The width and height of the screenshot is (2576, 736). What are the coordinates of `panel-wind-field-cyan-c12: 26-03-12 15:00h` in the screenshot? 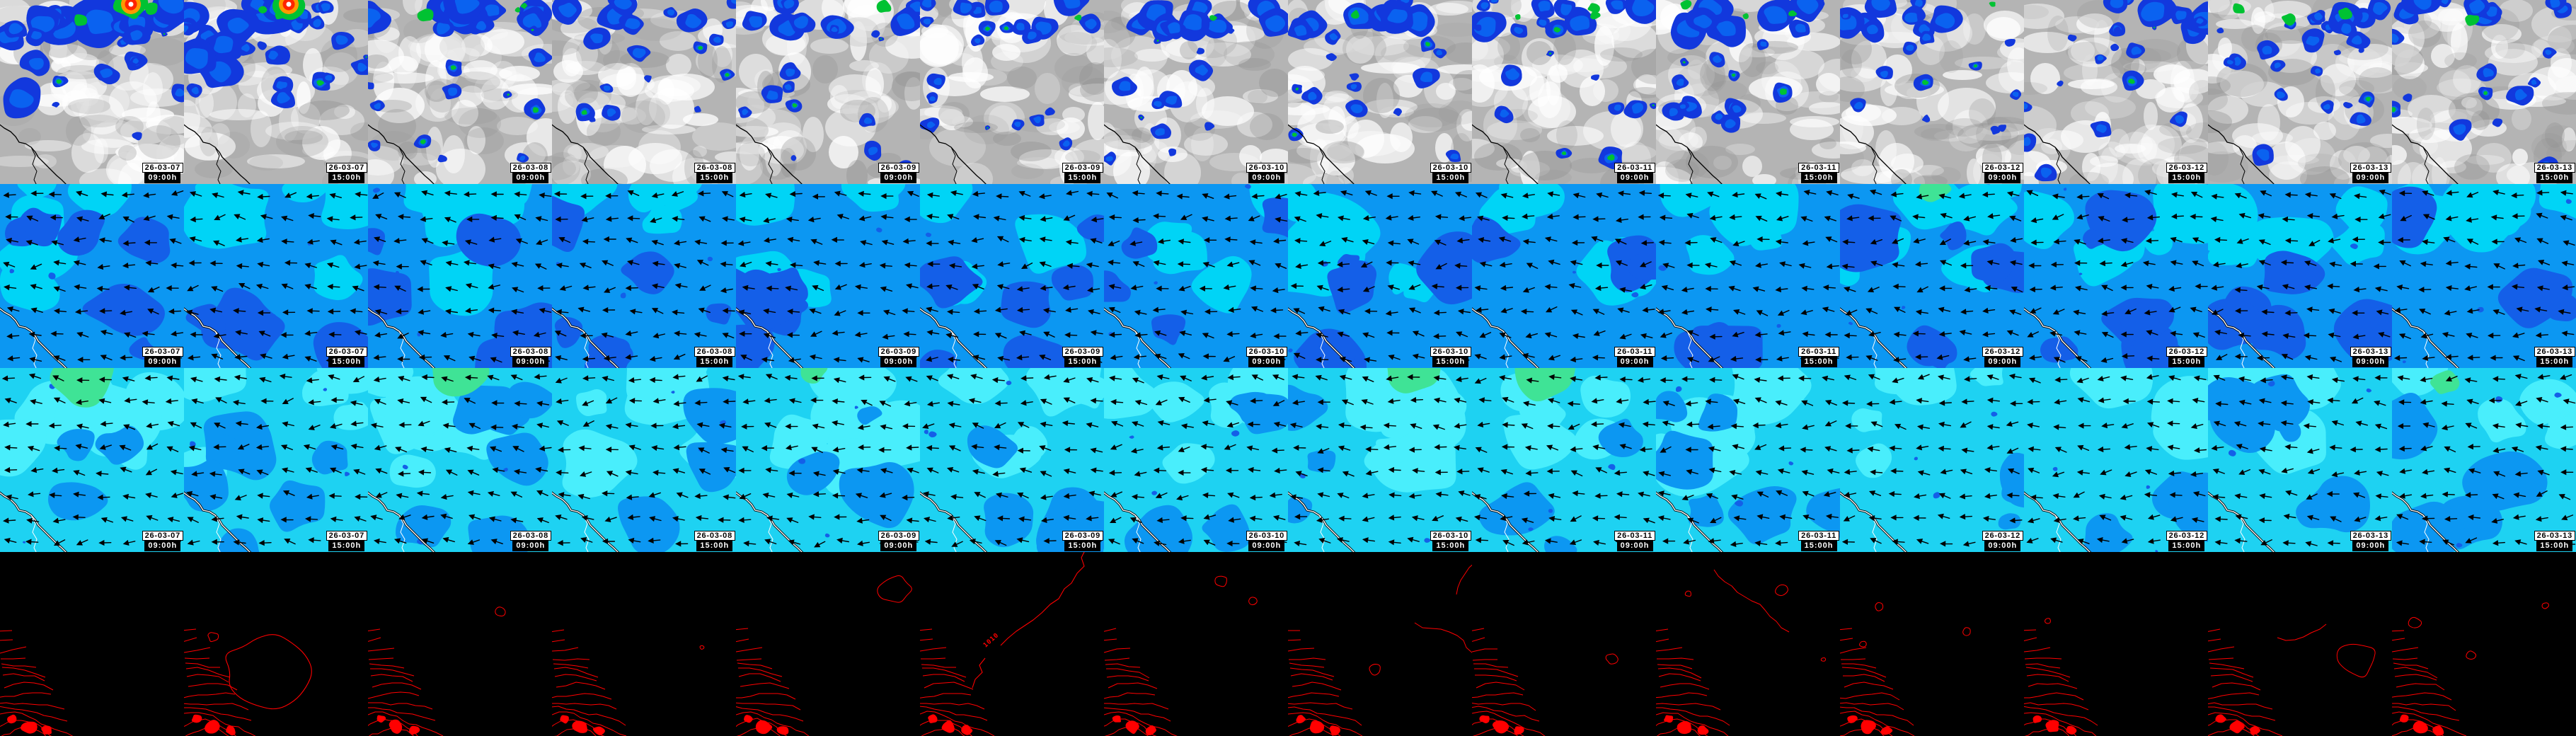 It's located at (2116, 460).